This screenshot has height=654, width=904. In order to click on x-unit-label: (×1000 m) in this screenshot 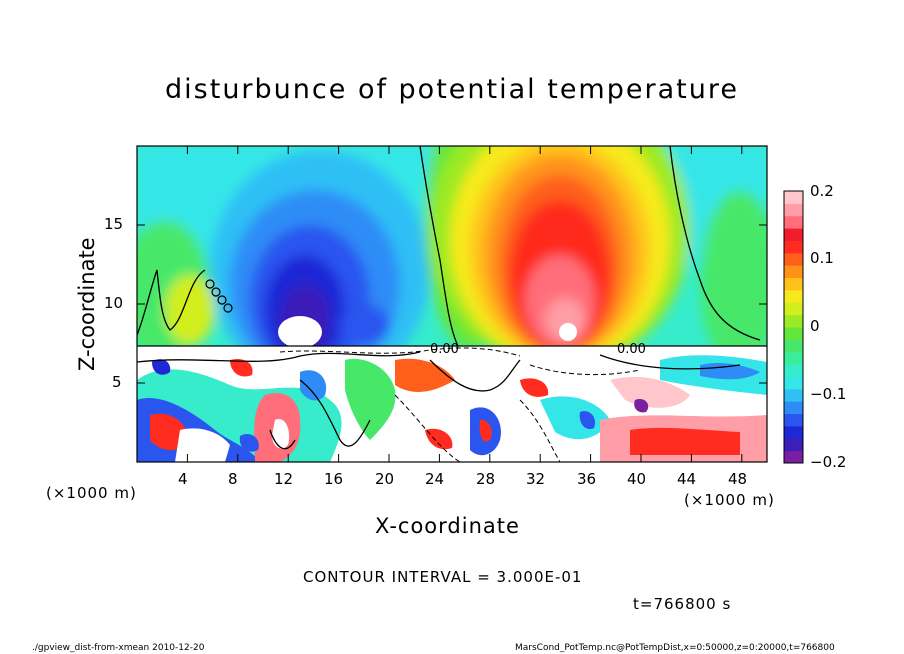, I will do `click(729, 500)`.